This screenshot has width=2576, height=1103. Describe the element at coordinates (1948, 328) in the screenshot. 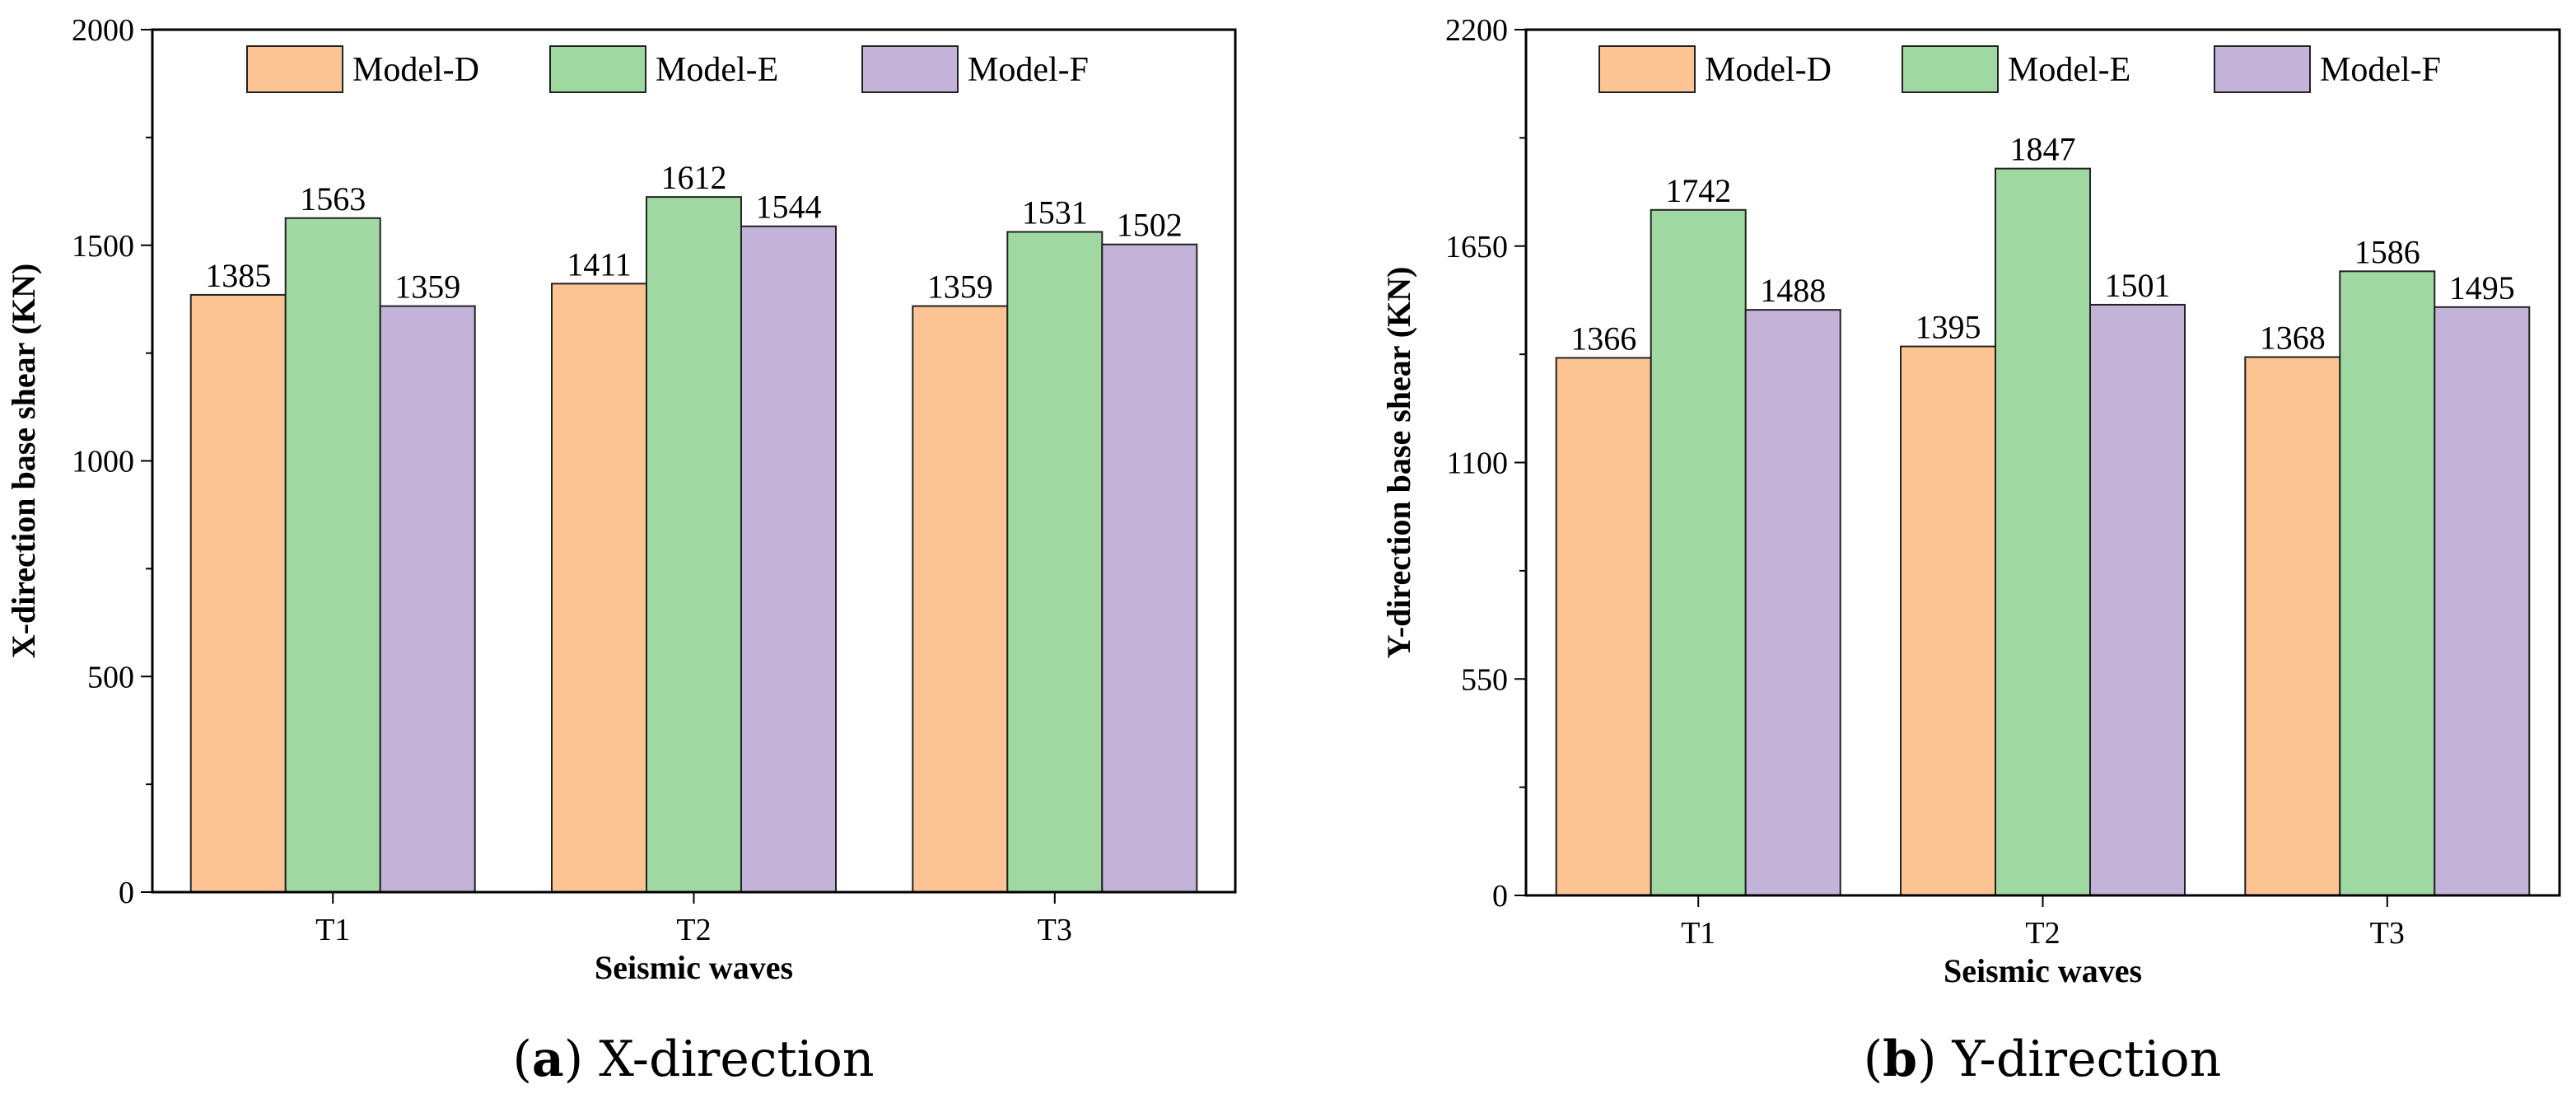

I see `value-label-model-d-t2: 1395` at that location.